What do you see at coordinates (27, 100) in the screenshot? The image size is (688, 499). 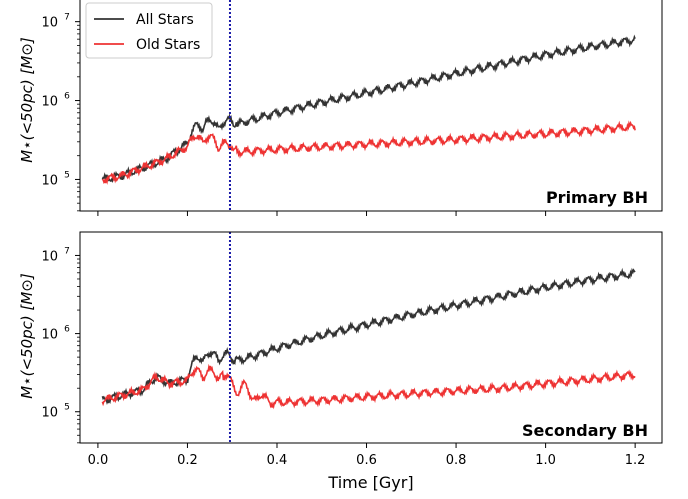 I see `primary-bh-ylabel: M⋆(<50pc) [M⊙]` at bounding box center [27, 100].